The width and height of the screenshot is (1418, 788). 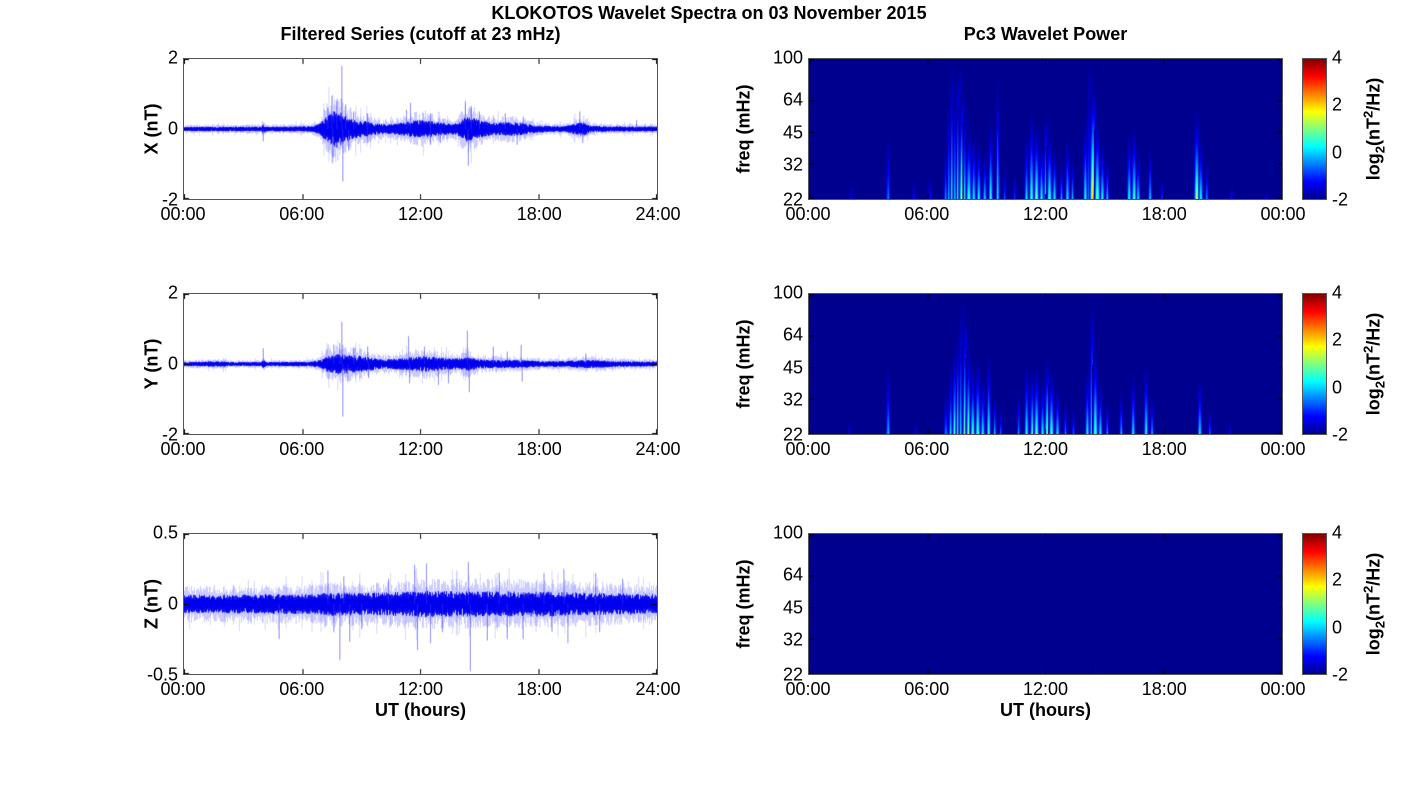 I want to click on x-timeseries-yticks: 2 0 -2, so click(x=157, y=129).